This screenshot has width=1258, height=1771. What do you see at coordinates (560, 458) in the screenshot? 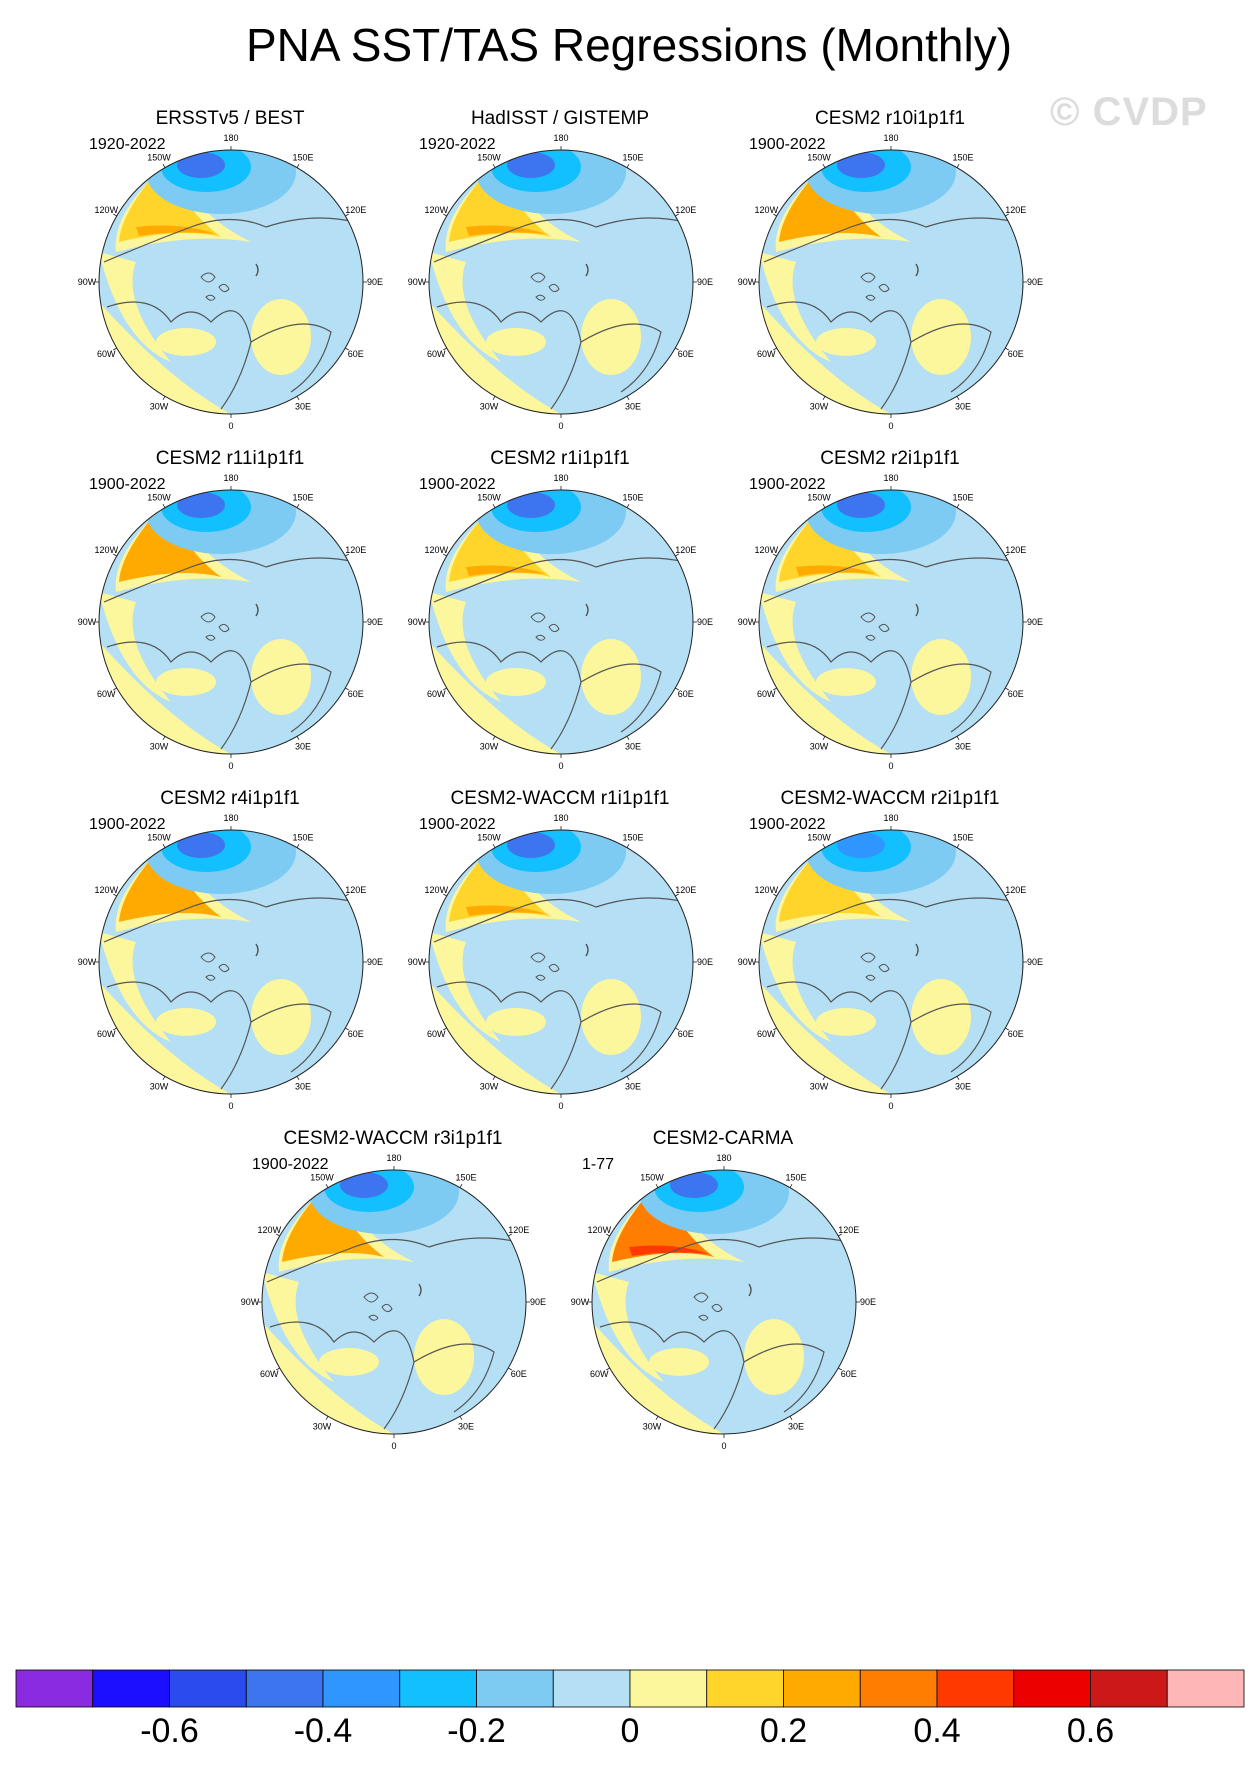
I see `panel-title: CESM2 r1i1p1f1` at bounding box center [560, 458].